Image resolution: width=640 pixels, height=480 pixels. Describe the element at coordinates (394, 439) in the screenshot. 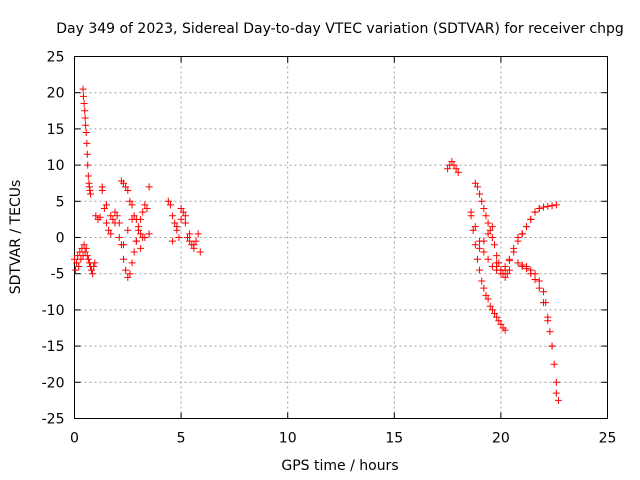

I see `x-tick-label: 15` at that location.